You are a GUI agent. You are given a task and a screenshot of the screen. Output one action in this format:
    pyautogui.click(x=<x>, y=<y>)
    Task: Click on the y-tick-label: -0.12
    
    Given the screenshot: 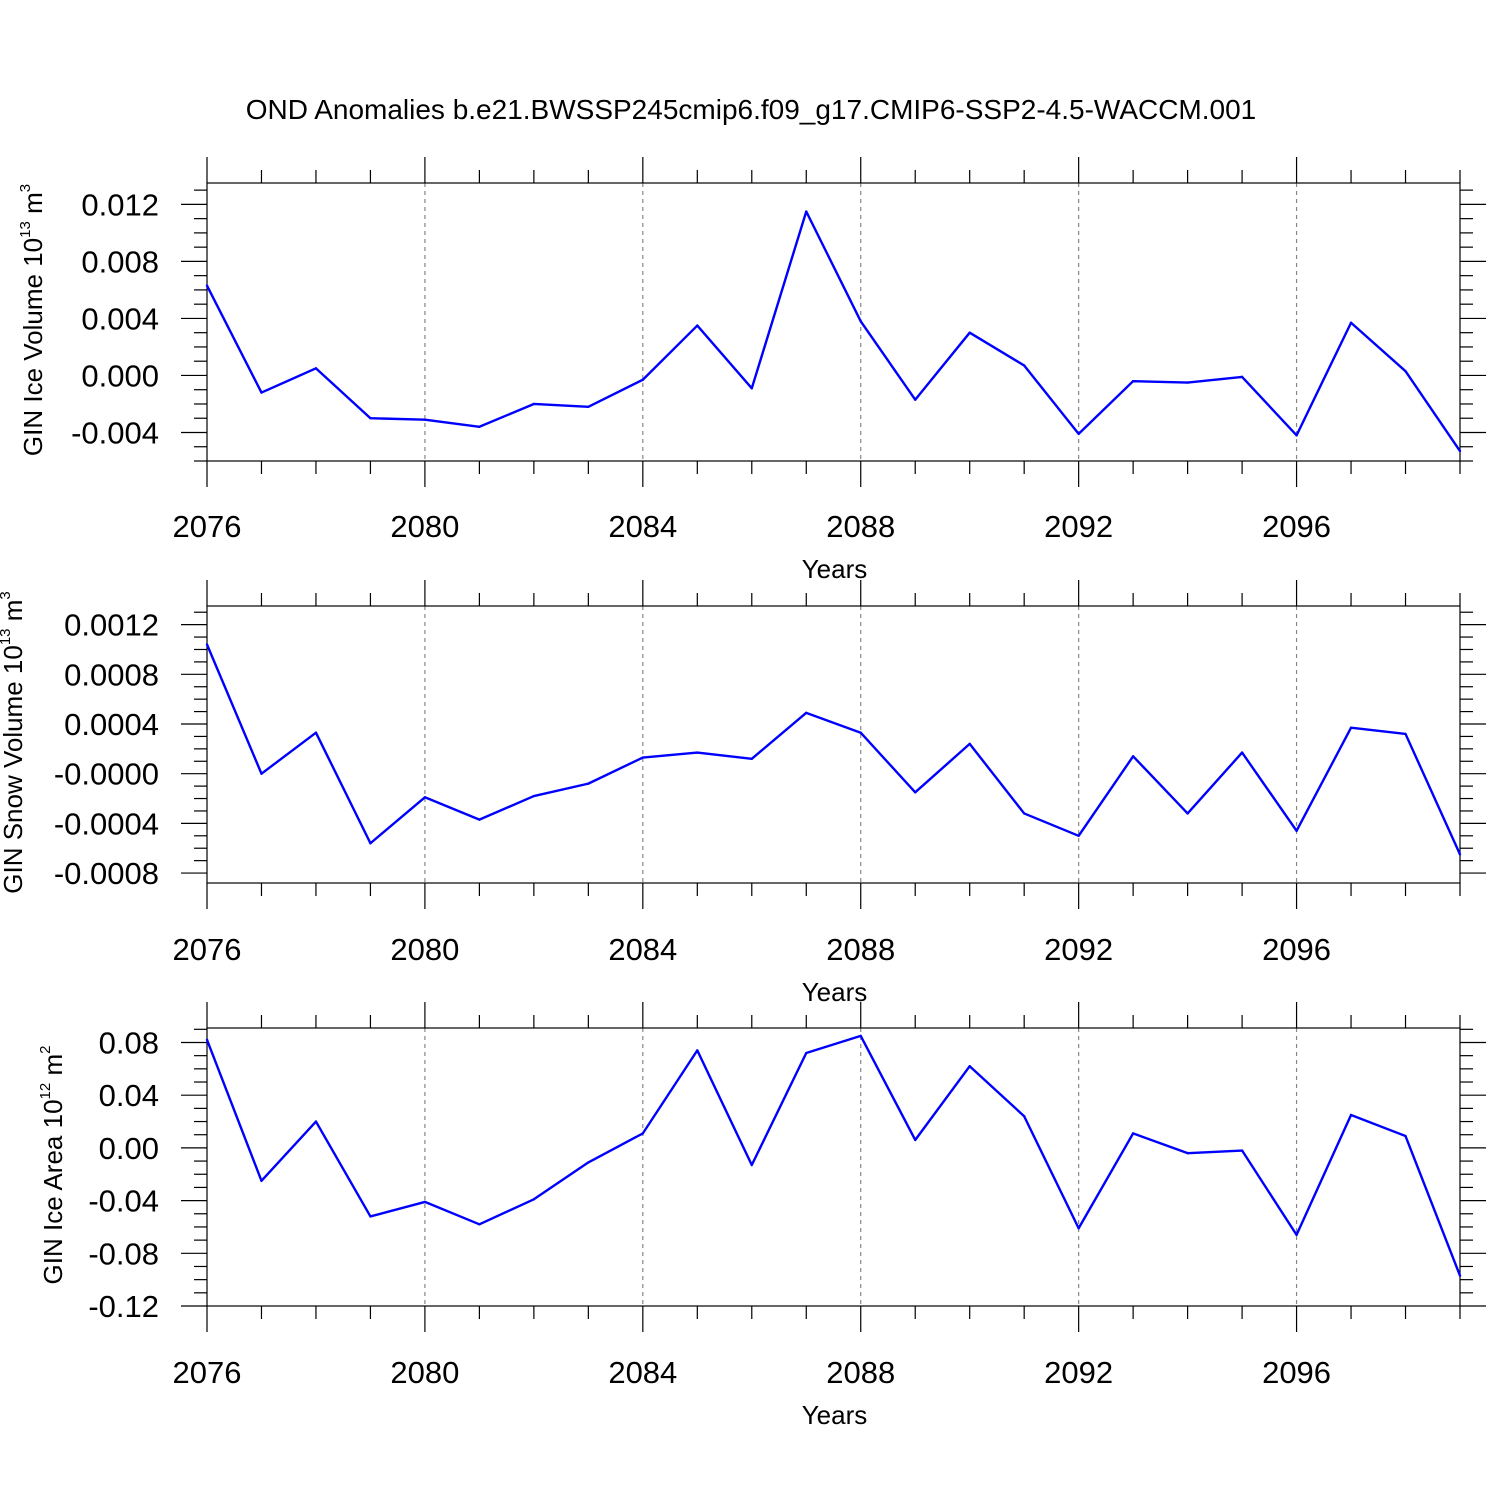 What is the action you would take?
    pyautogui.click(x=123, y=1306)
    